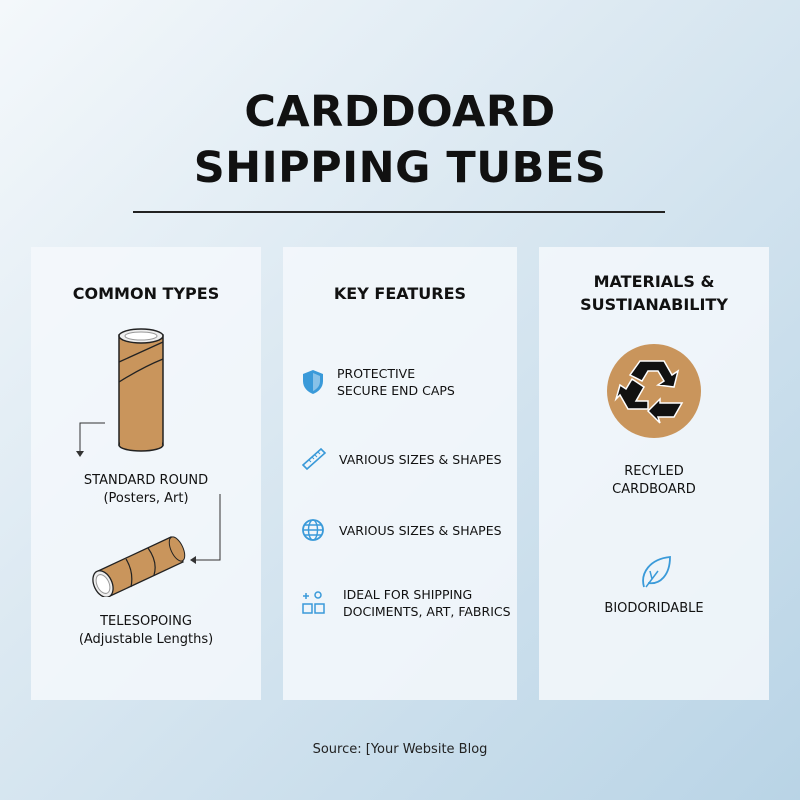 This screenshot has width=800, height=800. Describe the element at coordinates (146, 293) in the screenshot. I see `panel-heading: COMMON TYPES` at that location.